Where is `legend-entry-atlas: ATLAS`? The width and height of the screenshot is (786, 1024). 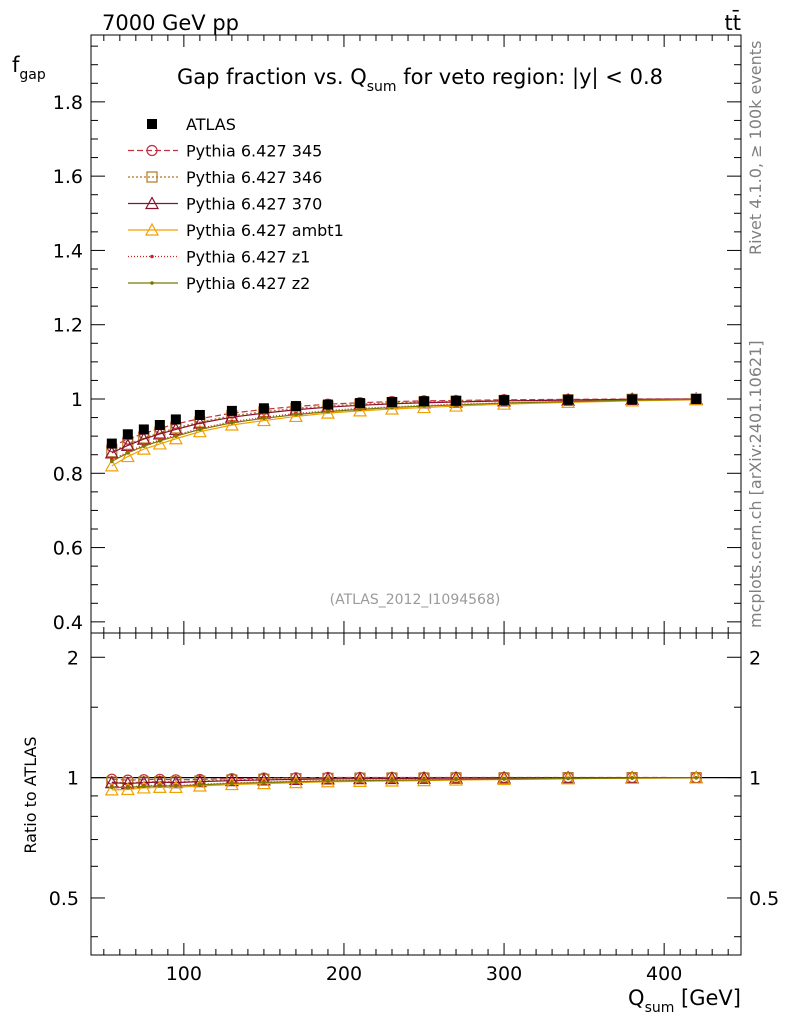 legend-entry-atlas: ATLAS is located at coordinates (191, 124).